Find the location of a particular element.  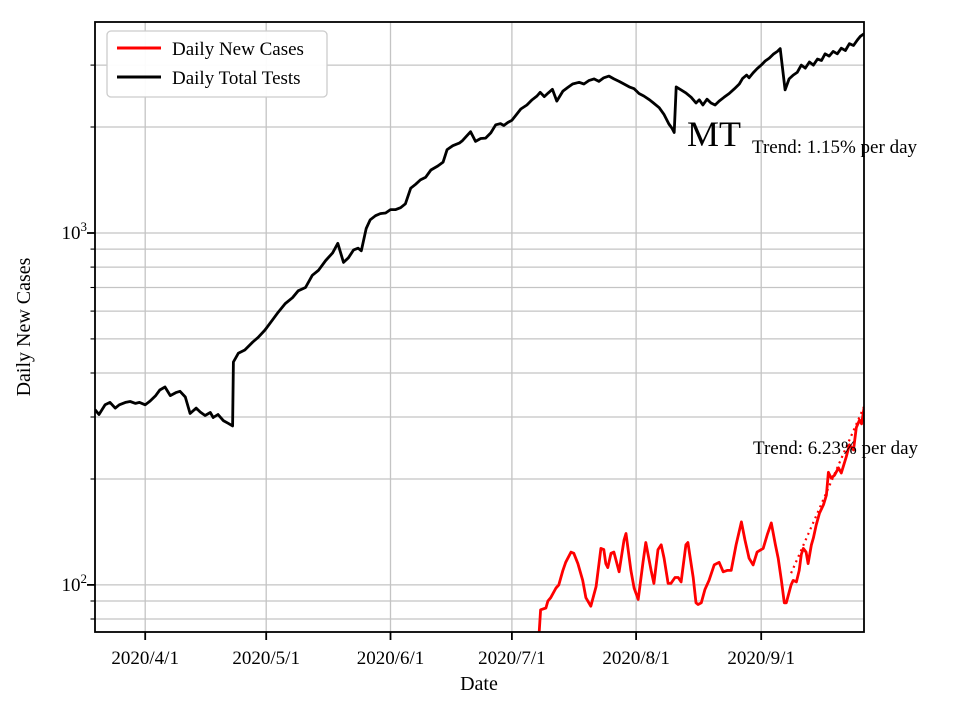

y-tick-label: 10³ is located at coordinates (75, 231).